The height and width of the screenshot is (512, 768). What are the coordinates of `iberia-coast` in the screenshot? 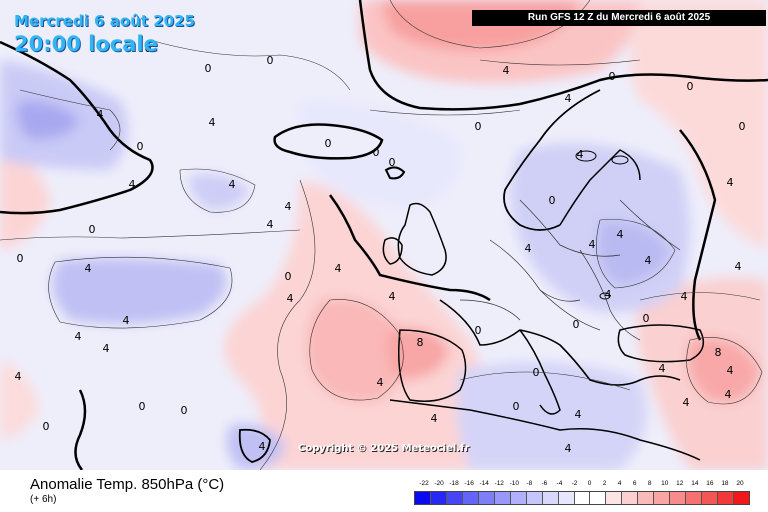 It's located at (432, 365).